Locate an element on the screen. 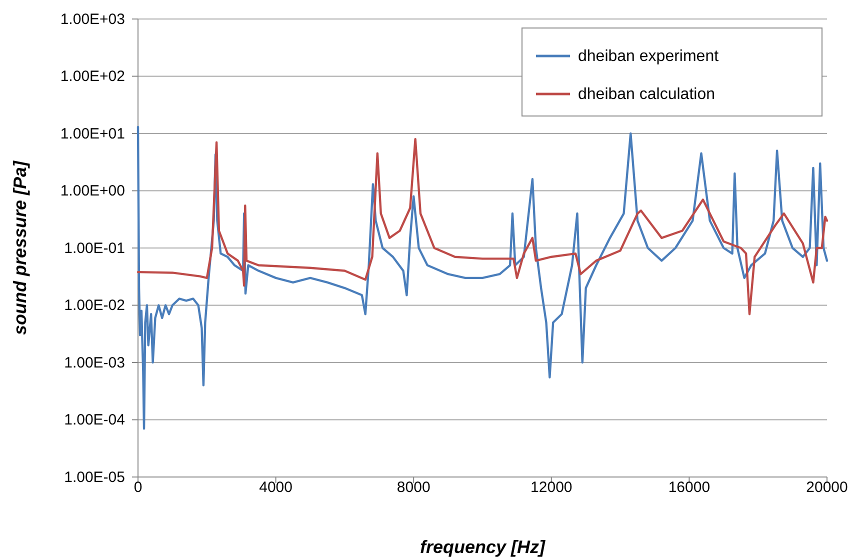 The image size is (856, 559). y-tick-label: 1.00E+03 is located at coordinates (92, 19).